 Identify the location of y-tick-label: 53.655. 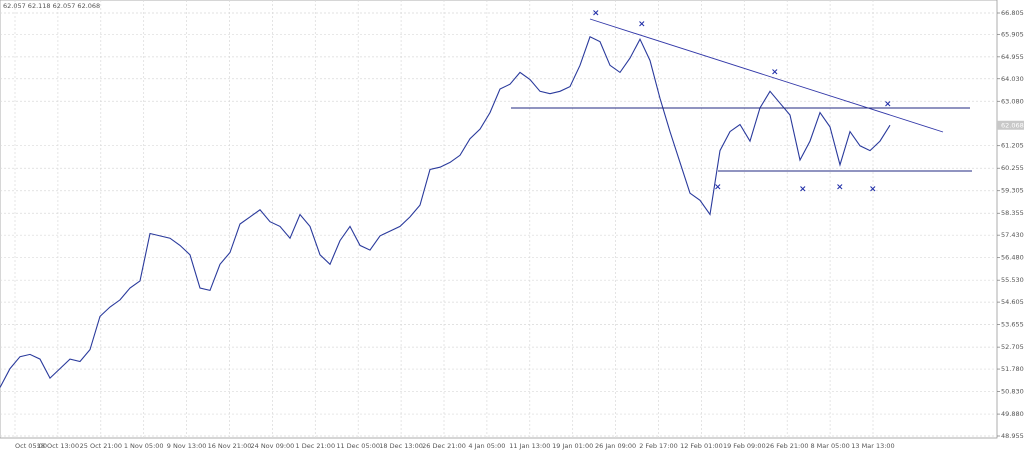
(1012, 325).